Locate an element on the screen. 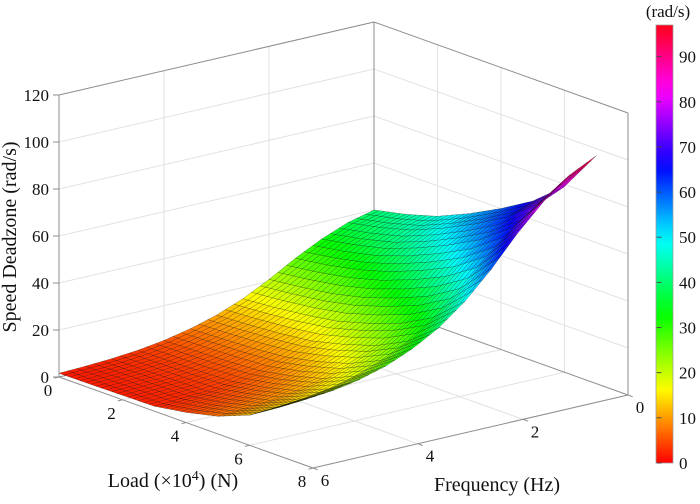 This screenshot has height=504, width=700. x-axis-title: Load (×104) (N) is located at coordinates (173, 480).